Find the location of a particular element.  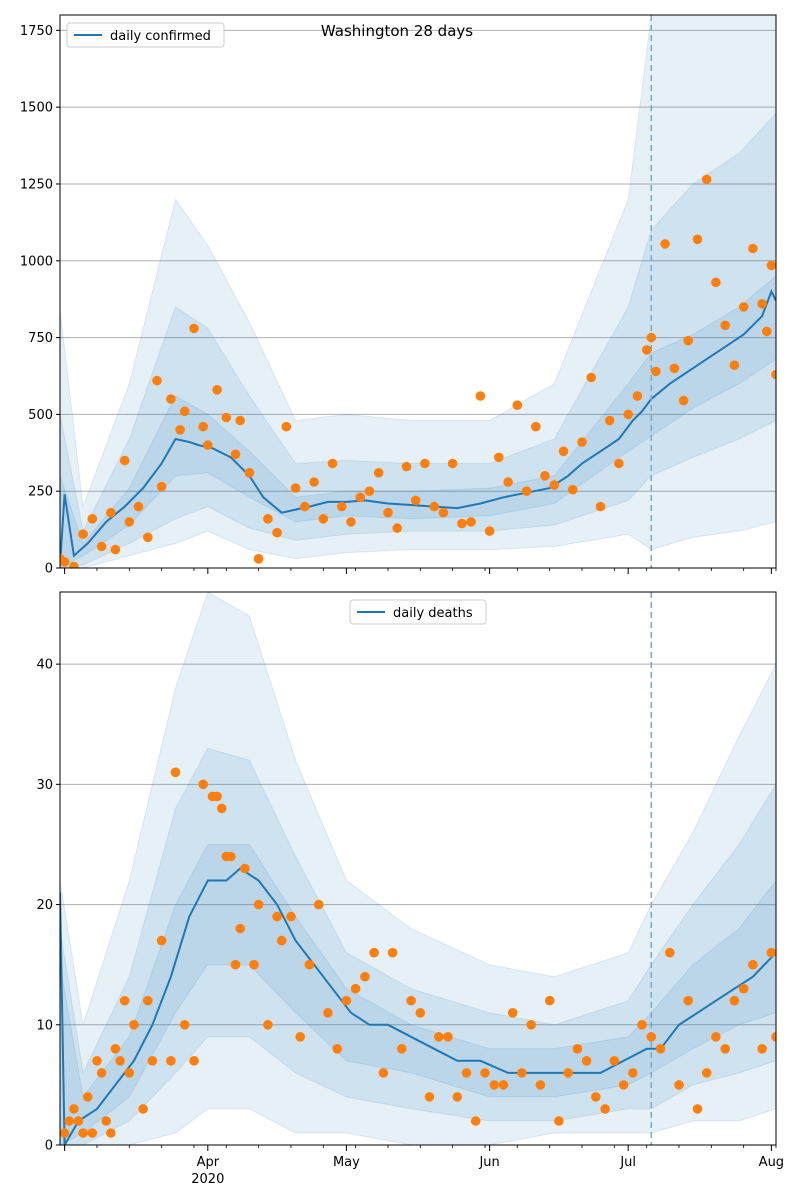

y-tick-label: 250 is located at coordinates (40, 492).